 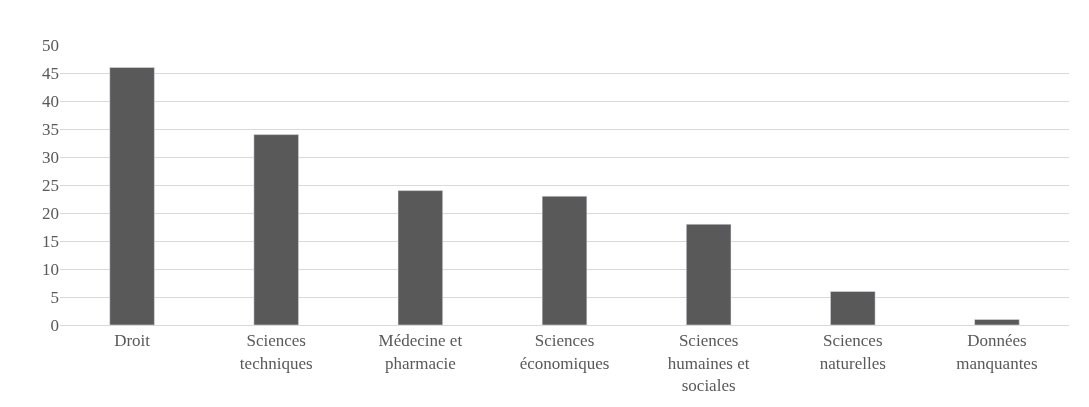 What do you see at coordinates (132, 341) in the screenshot?
I see `x-tick-label: Droit` at bounding box center [132, 341].